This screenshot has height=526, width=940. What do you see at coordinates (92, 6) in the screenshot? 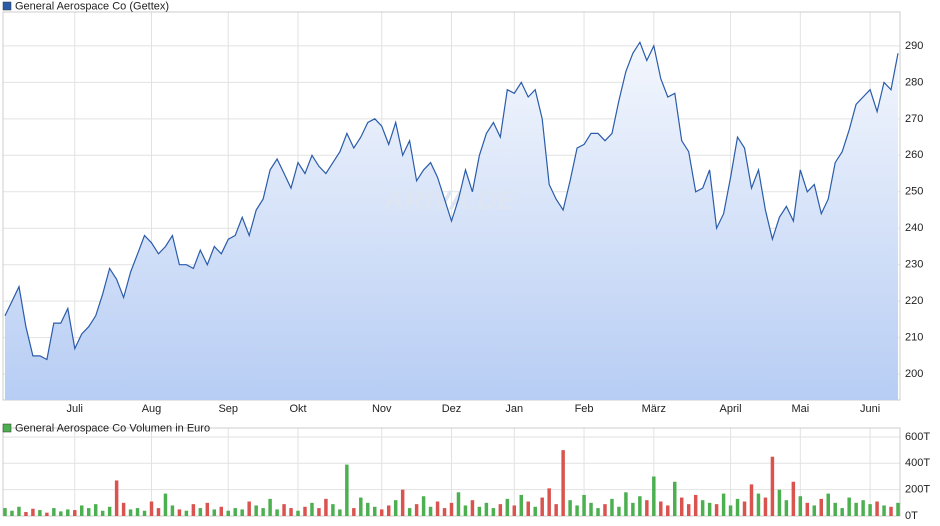
I see `legend-label: General Aerospace Co (Gettex)` at bounding box center [92, 6].